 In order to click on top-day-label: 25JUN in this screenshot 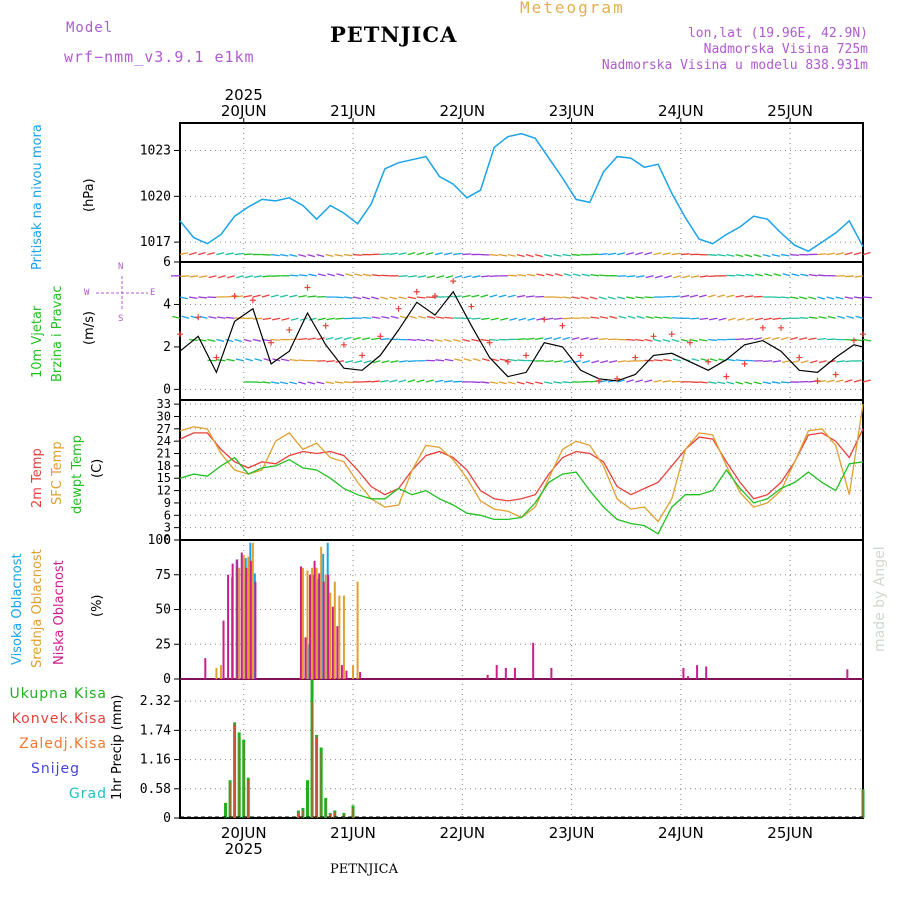, I will do `click(790, 111)`.